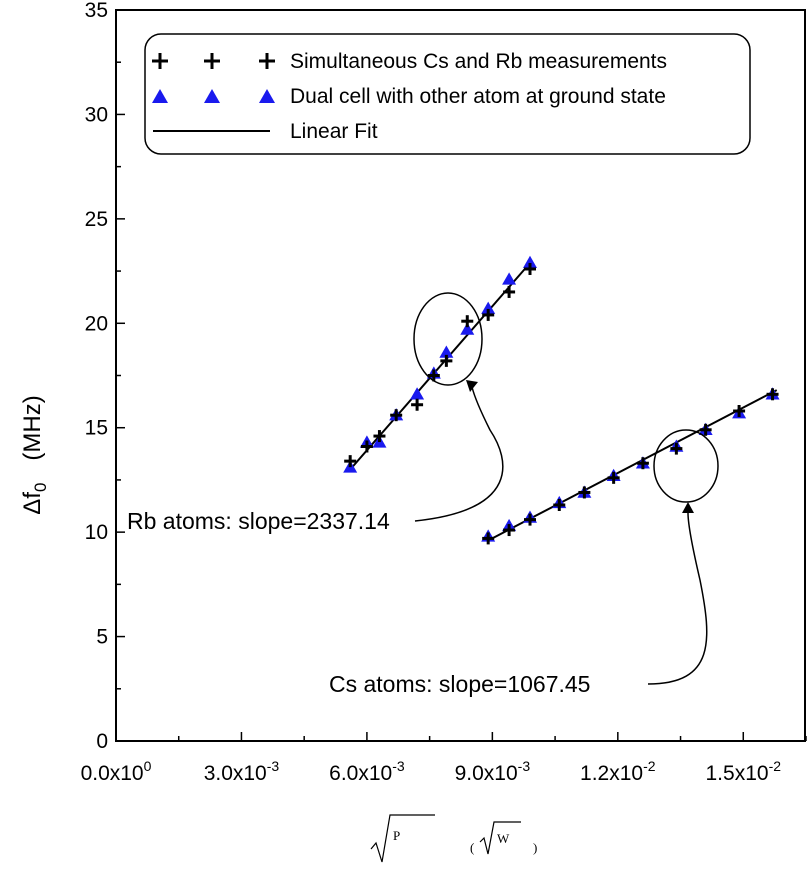 The width and height of the screenshot is (808, 874). What do you see at coordinates (315, 413) in the screenshot?
I see `rb-annotation: Rb atoms: slope=2337.14` at bounding box center [315, 413].